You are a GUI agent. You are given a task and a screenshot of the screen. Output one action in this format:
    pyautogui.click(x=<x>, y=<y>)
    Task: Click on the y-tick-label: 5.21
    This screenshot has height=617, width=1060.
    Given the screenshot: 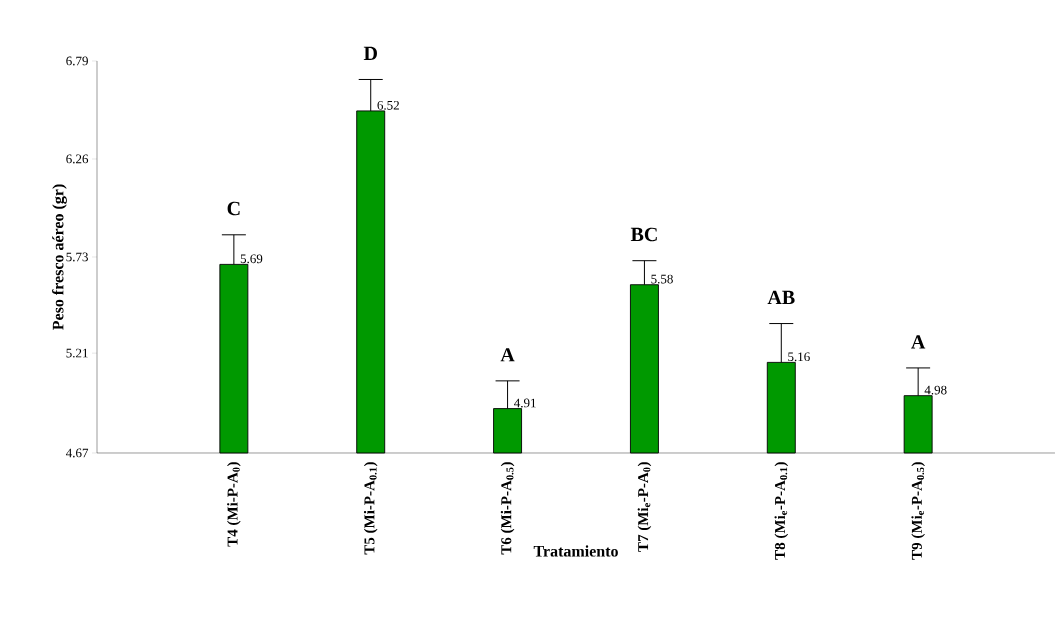 What is the action you would take?
    pyautogui.click(x=77, y=353)
    